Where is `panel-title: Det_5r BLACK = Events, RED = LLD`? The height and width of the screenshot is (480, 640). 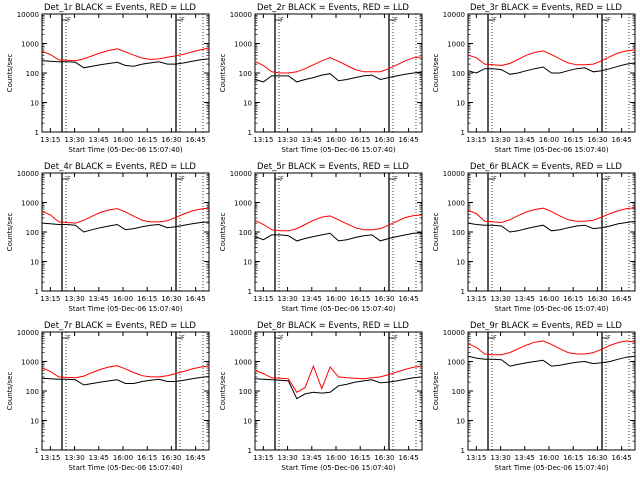 panel-title: Det_5r BLACK = Events, RED = LLD is located at coordinates (333, 167).